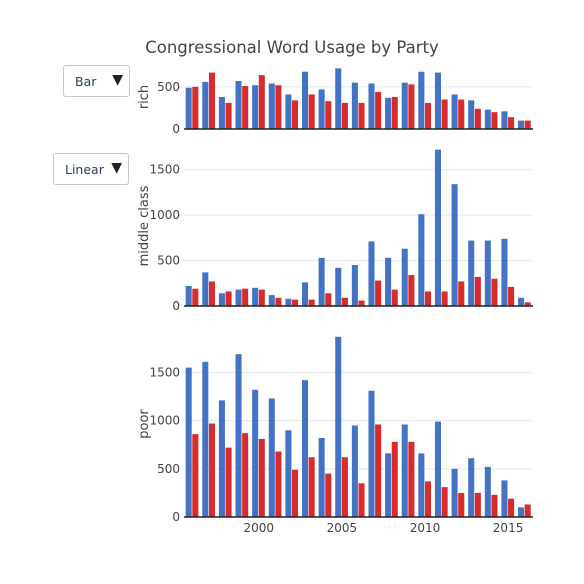 This screenshot has height=584, width=584. I want to click on chart-title: Congressional Word Usage by Party, so click(292, 47).